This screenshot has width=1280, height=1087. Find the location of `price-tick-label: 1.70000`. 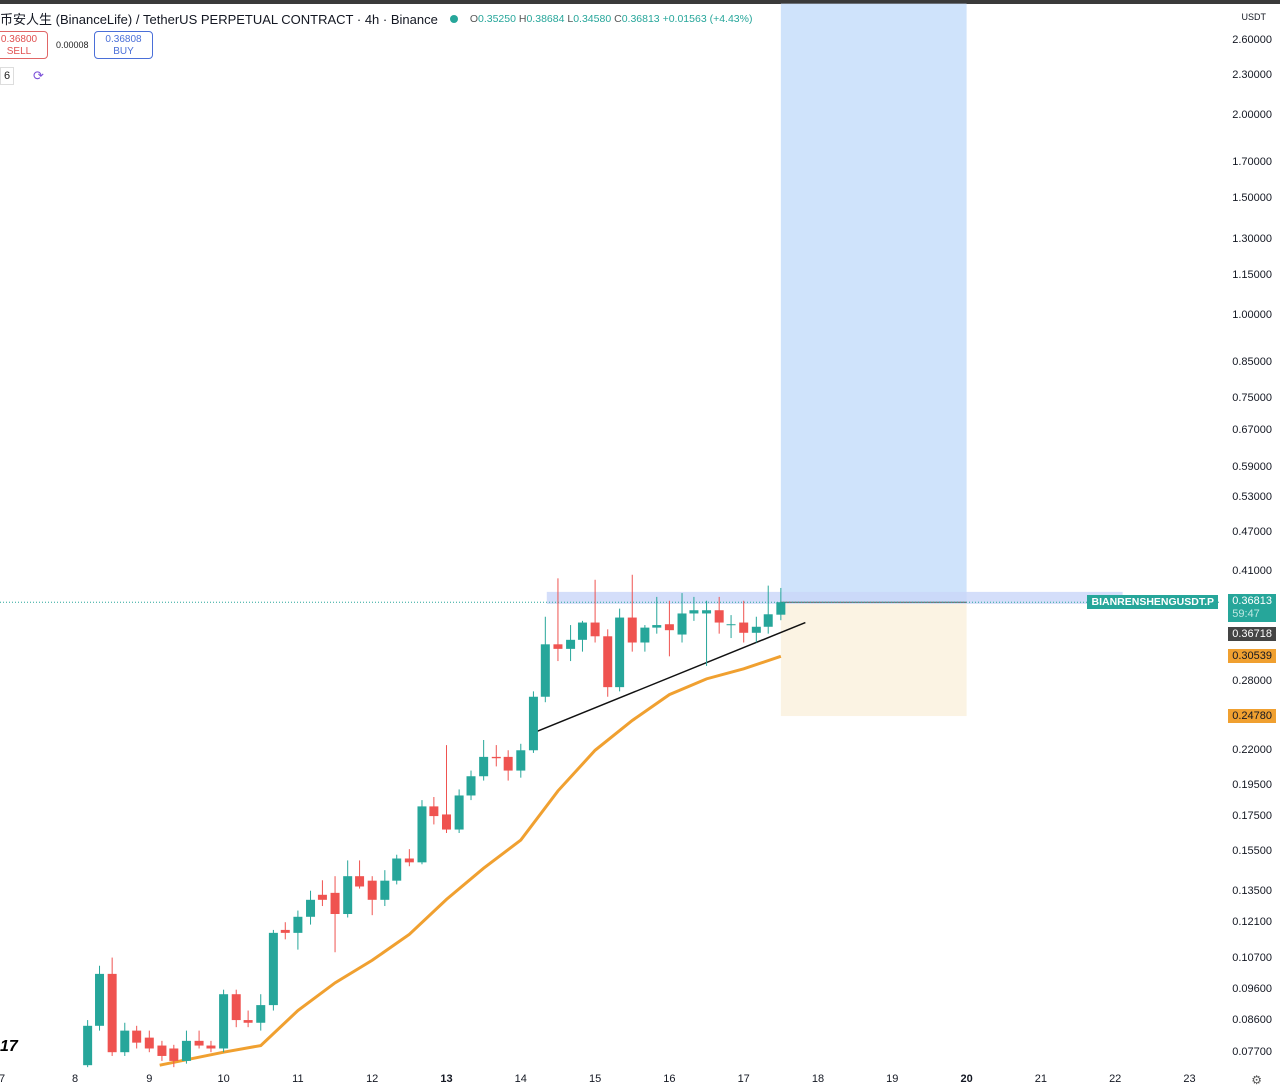

price-tick-label: 1.70000 is located at coordinates (1252, 162).